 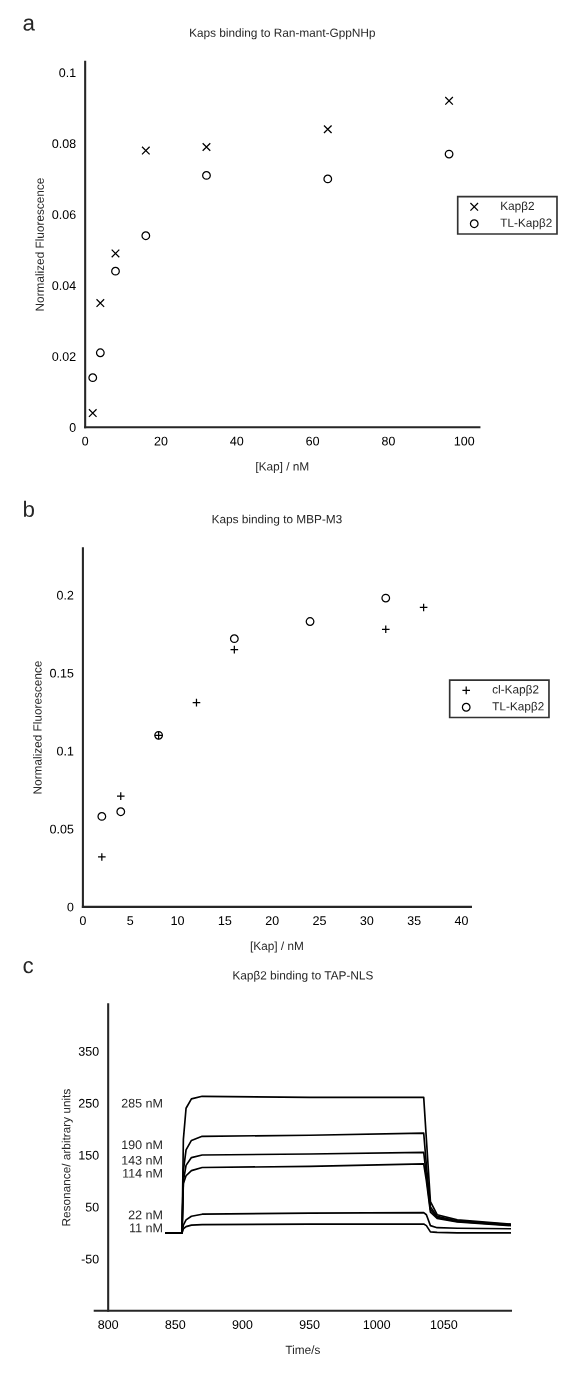 What do you see at coordinates (28, 967) in the screenshot?
I see `text: c` at bounding box center [28, 967].